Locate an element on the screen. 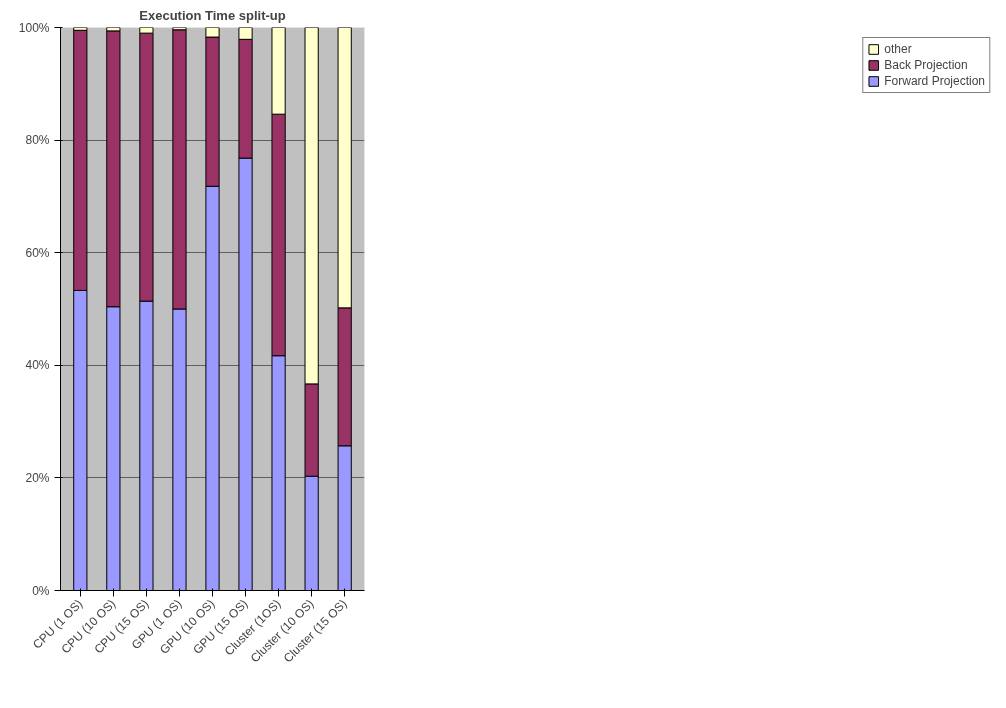 This screenshot has height=708, width=1006. chart-title: Execution Time split-up is located at coordinates (212, 15).